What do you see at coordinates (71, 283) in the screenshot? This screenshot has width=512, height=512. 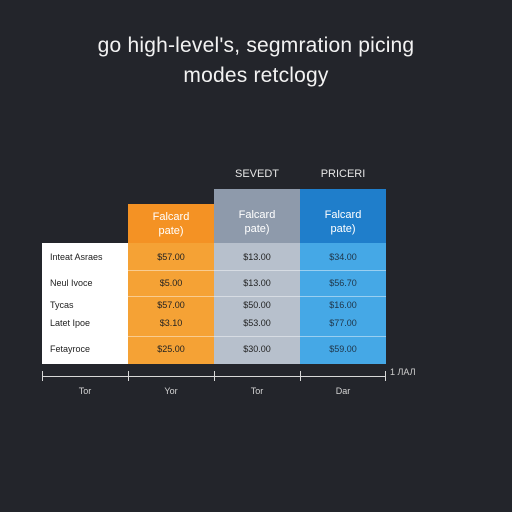 I see `row-label: Neul Ivoce` at bounding box center [71, 283].